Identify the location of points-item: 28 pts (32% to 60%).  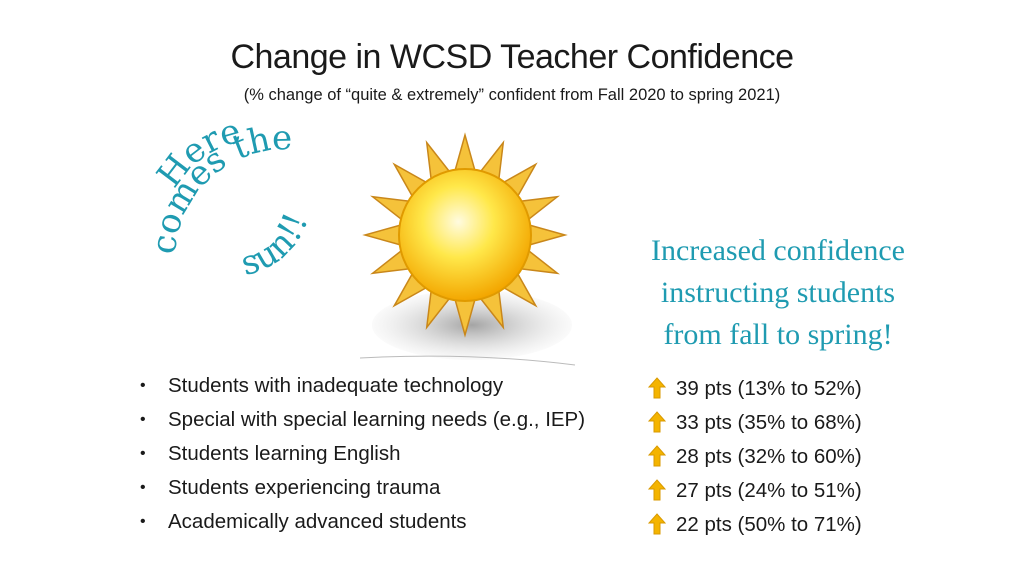
(755, 457).